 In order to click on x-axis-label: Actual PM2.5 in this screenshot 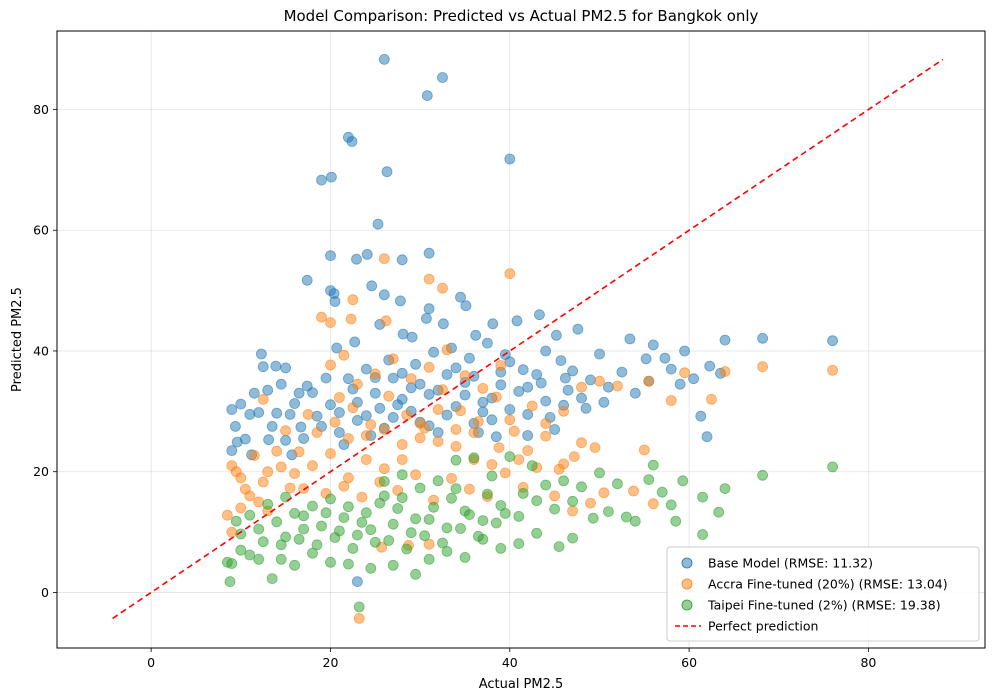, I will do `click(521, 684)`.